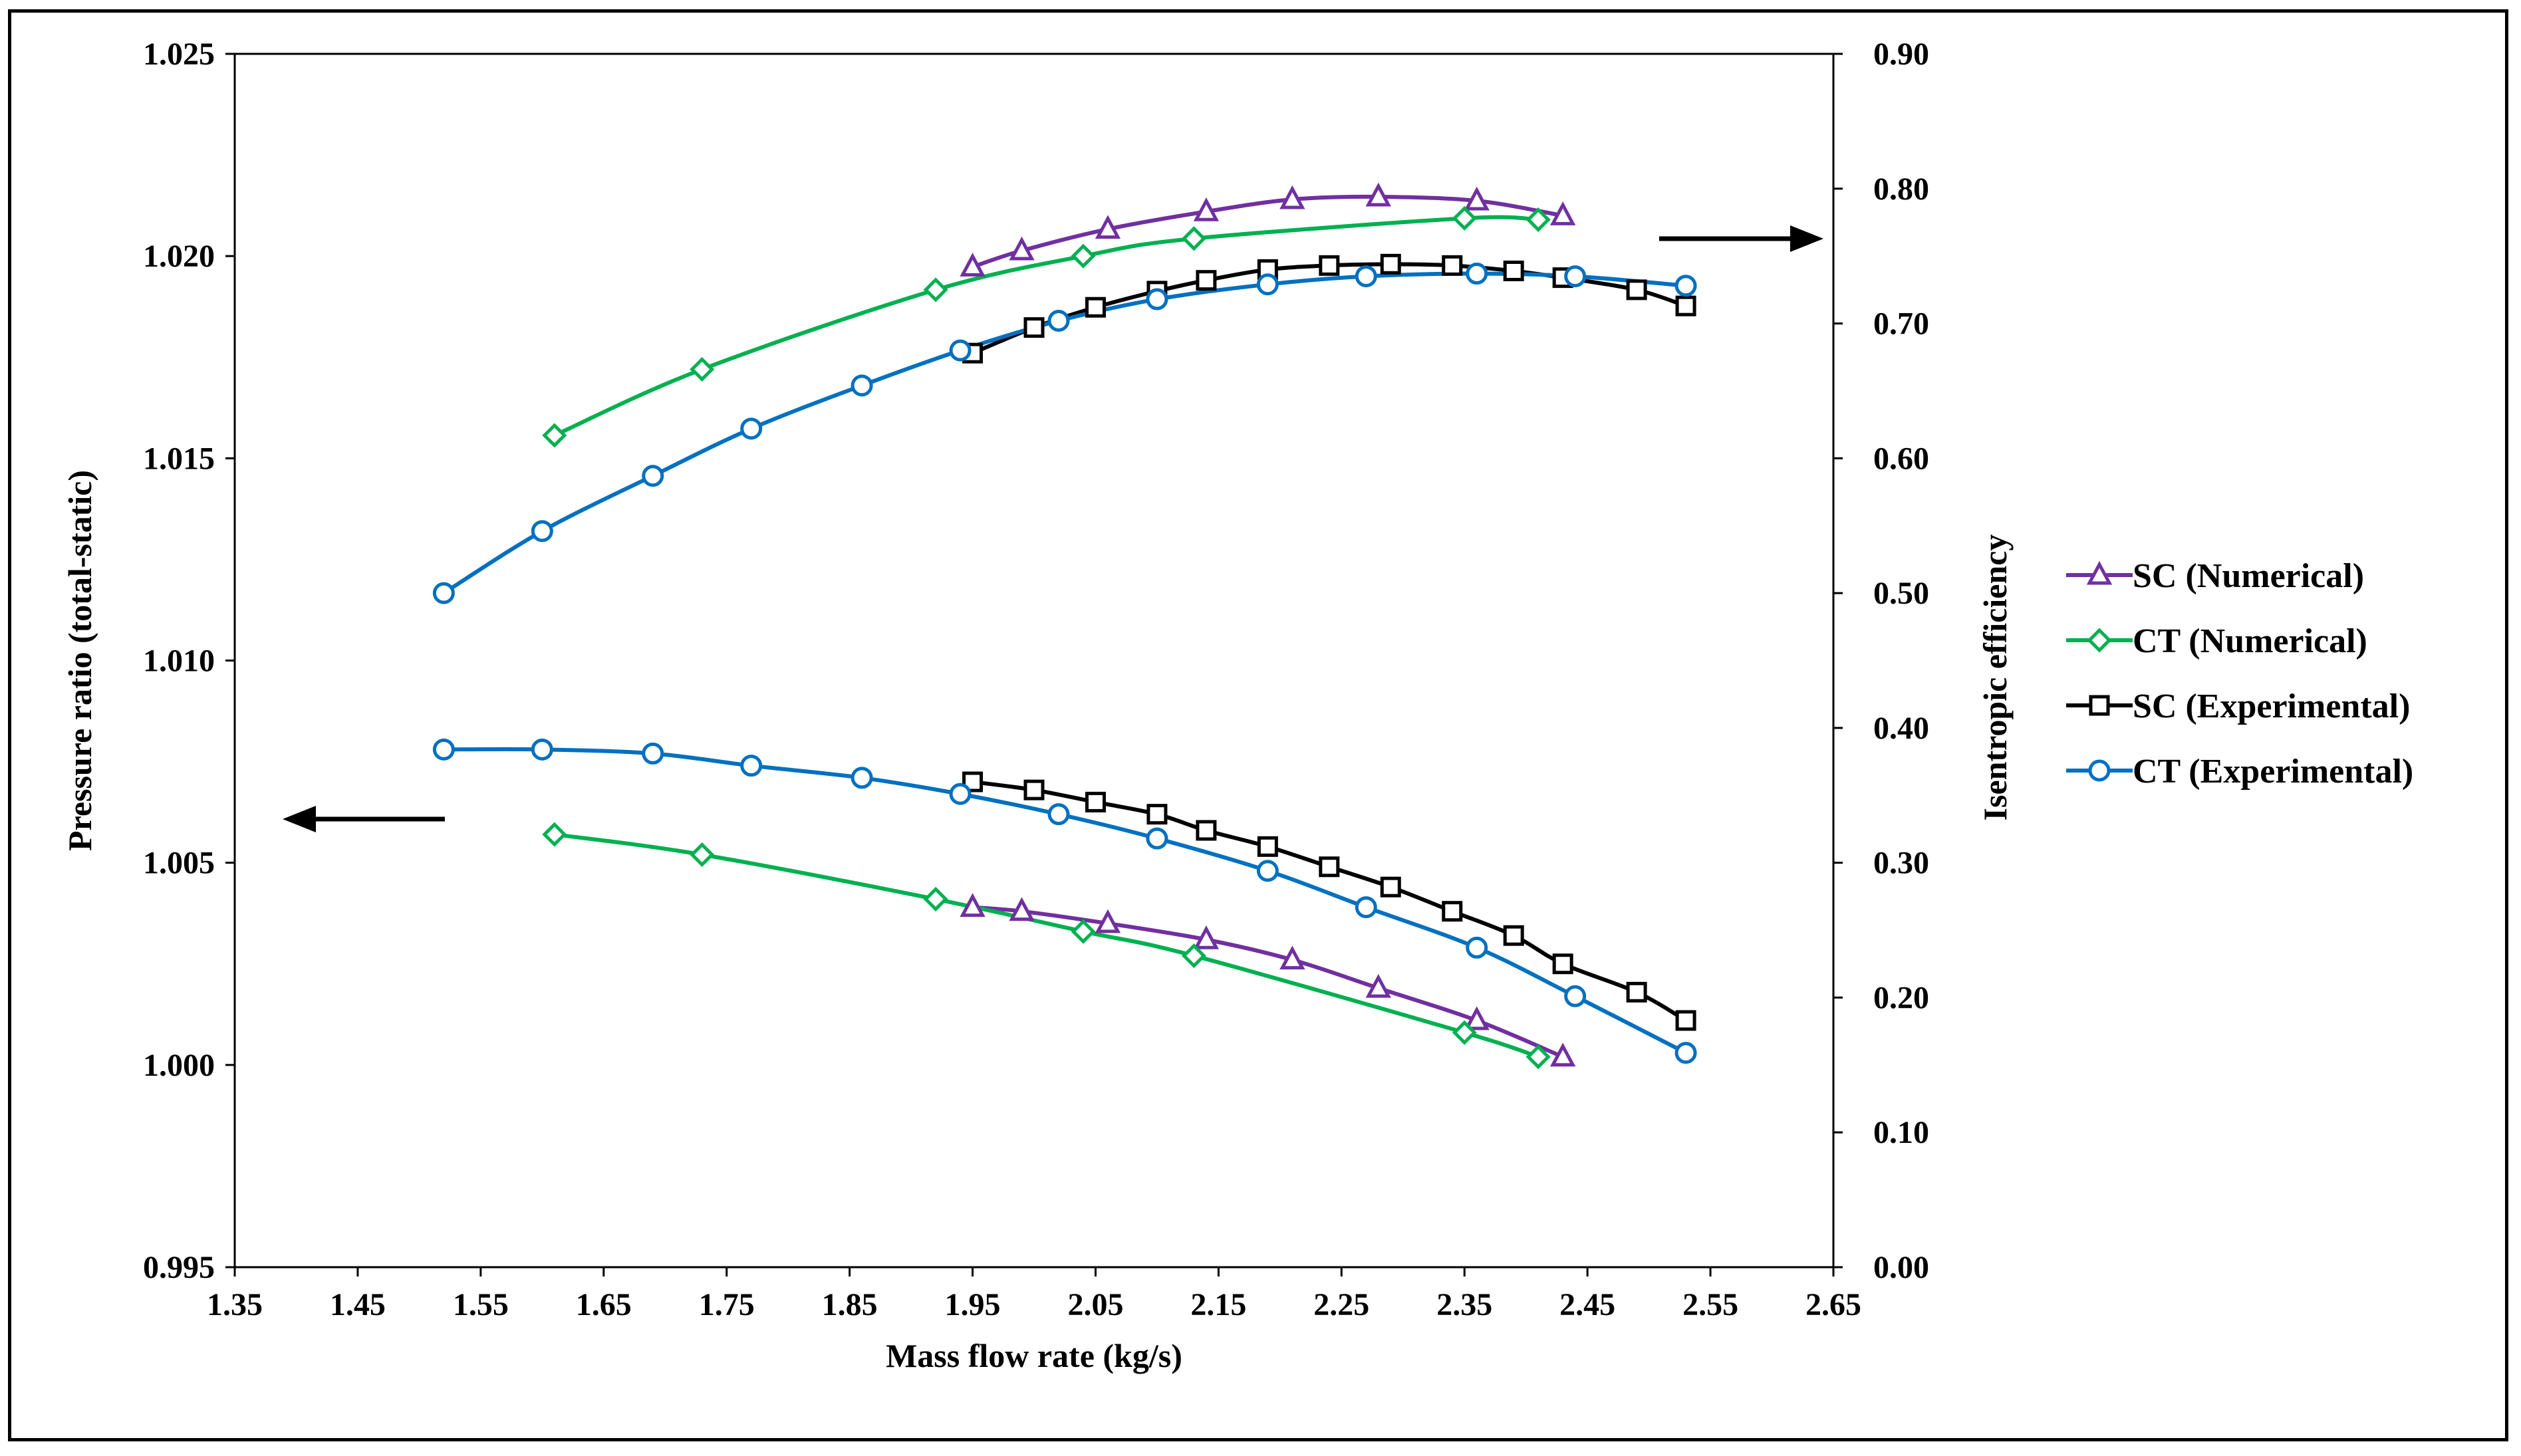 The height and width of the screenshot is (1456, 2521). I want to click on y-right-tick-label: 0.40, so click(1901, 728).